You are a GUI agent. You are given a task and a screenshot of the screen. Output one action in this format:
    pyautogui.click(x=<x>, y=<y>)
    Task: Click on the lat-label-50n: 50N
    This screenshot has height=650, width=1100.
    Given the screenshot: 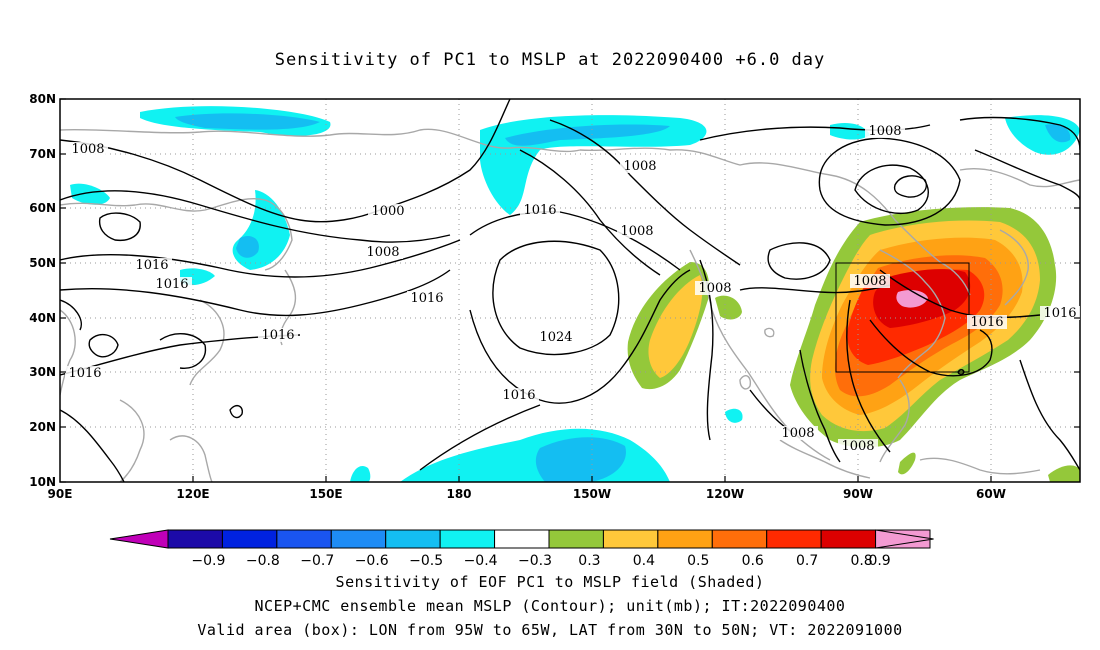 What is the action you would take?
    pyautogui.click(x=42, y=263)
    